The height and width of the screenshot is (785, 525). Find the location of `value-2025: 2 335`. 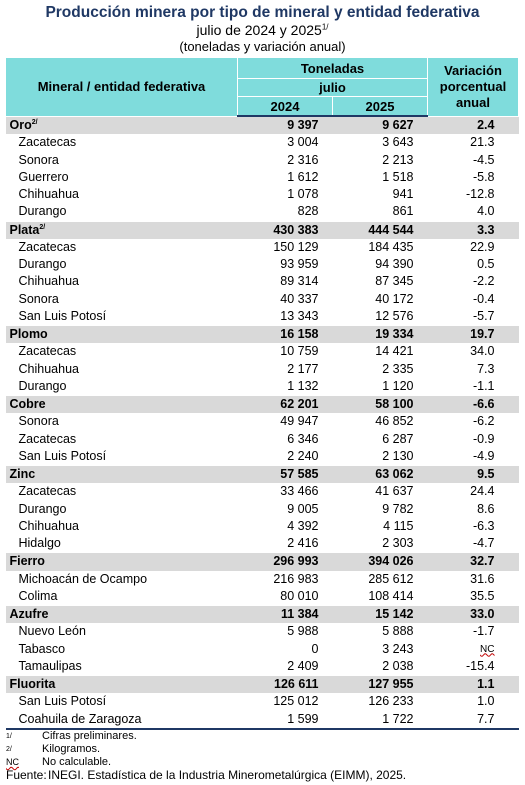

value-2025: 2 335 is located at coordinates (398, 368).